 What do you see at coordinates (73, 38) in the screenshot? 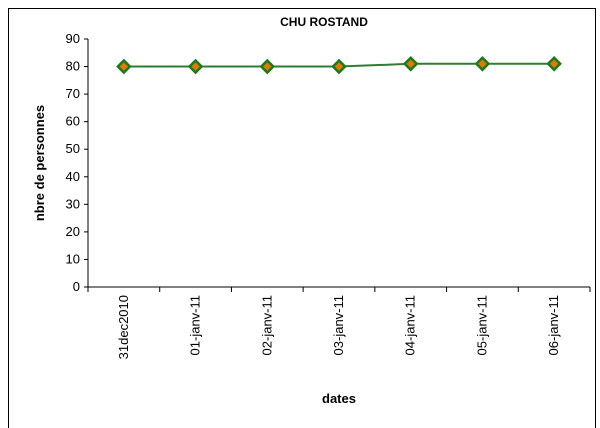
I see `y-tick-label: 90` at bounding box center [73, 38].